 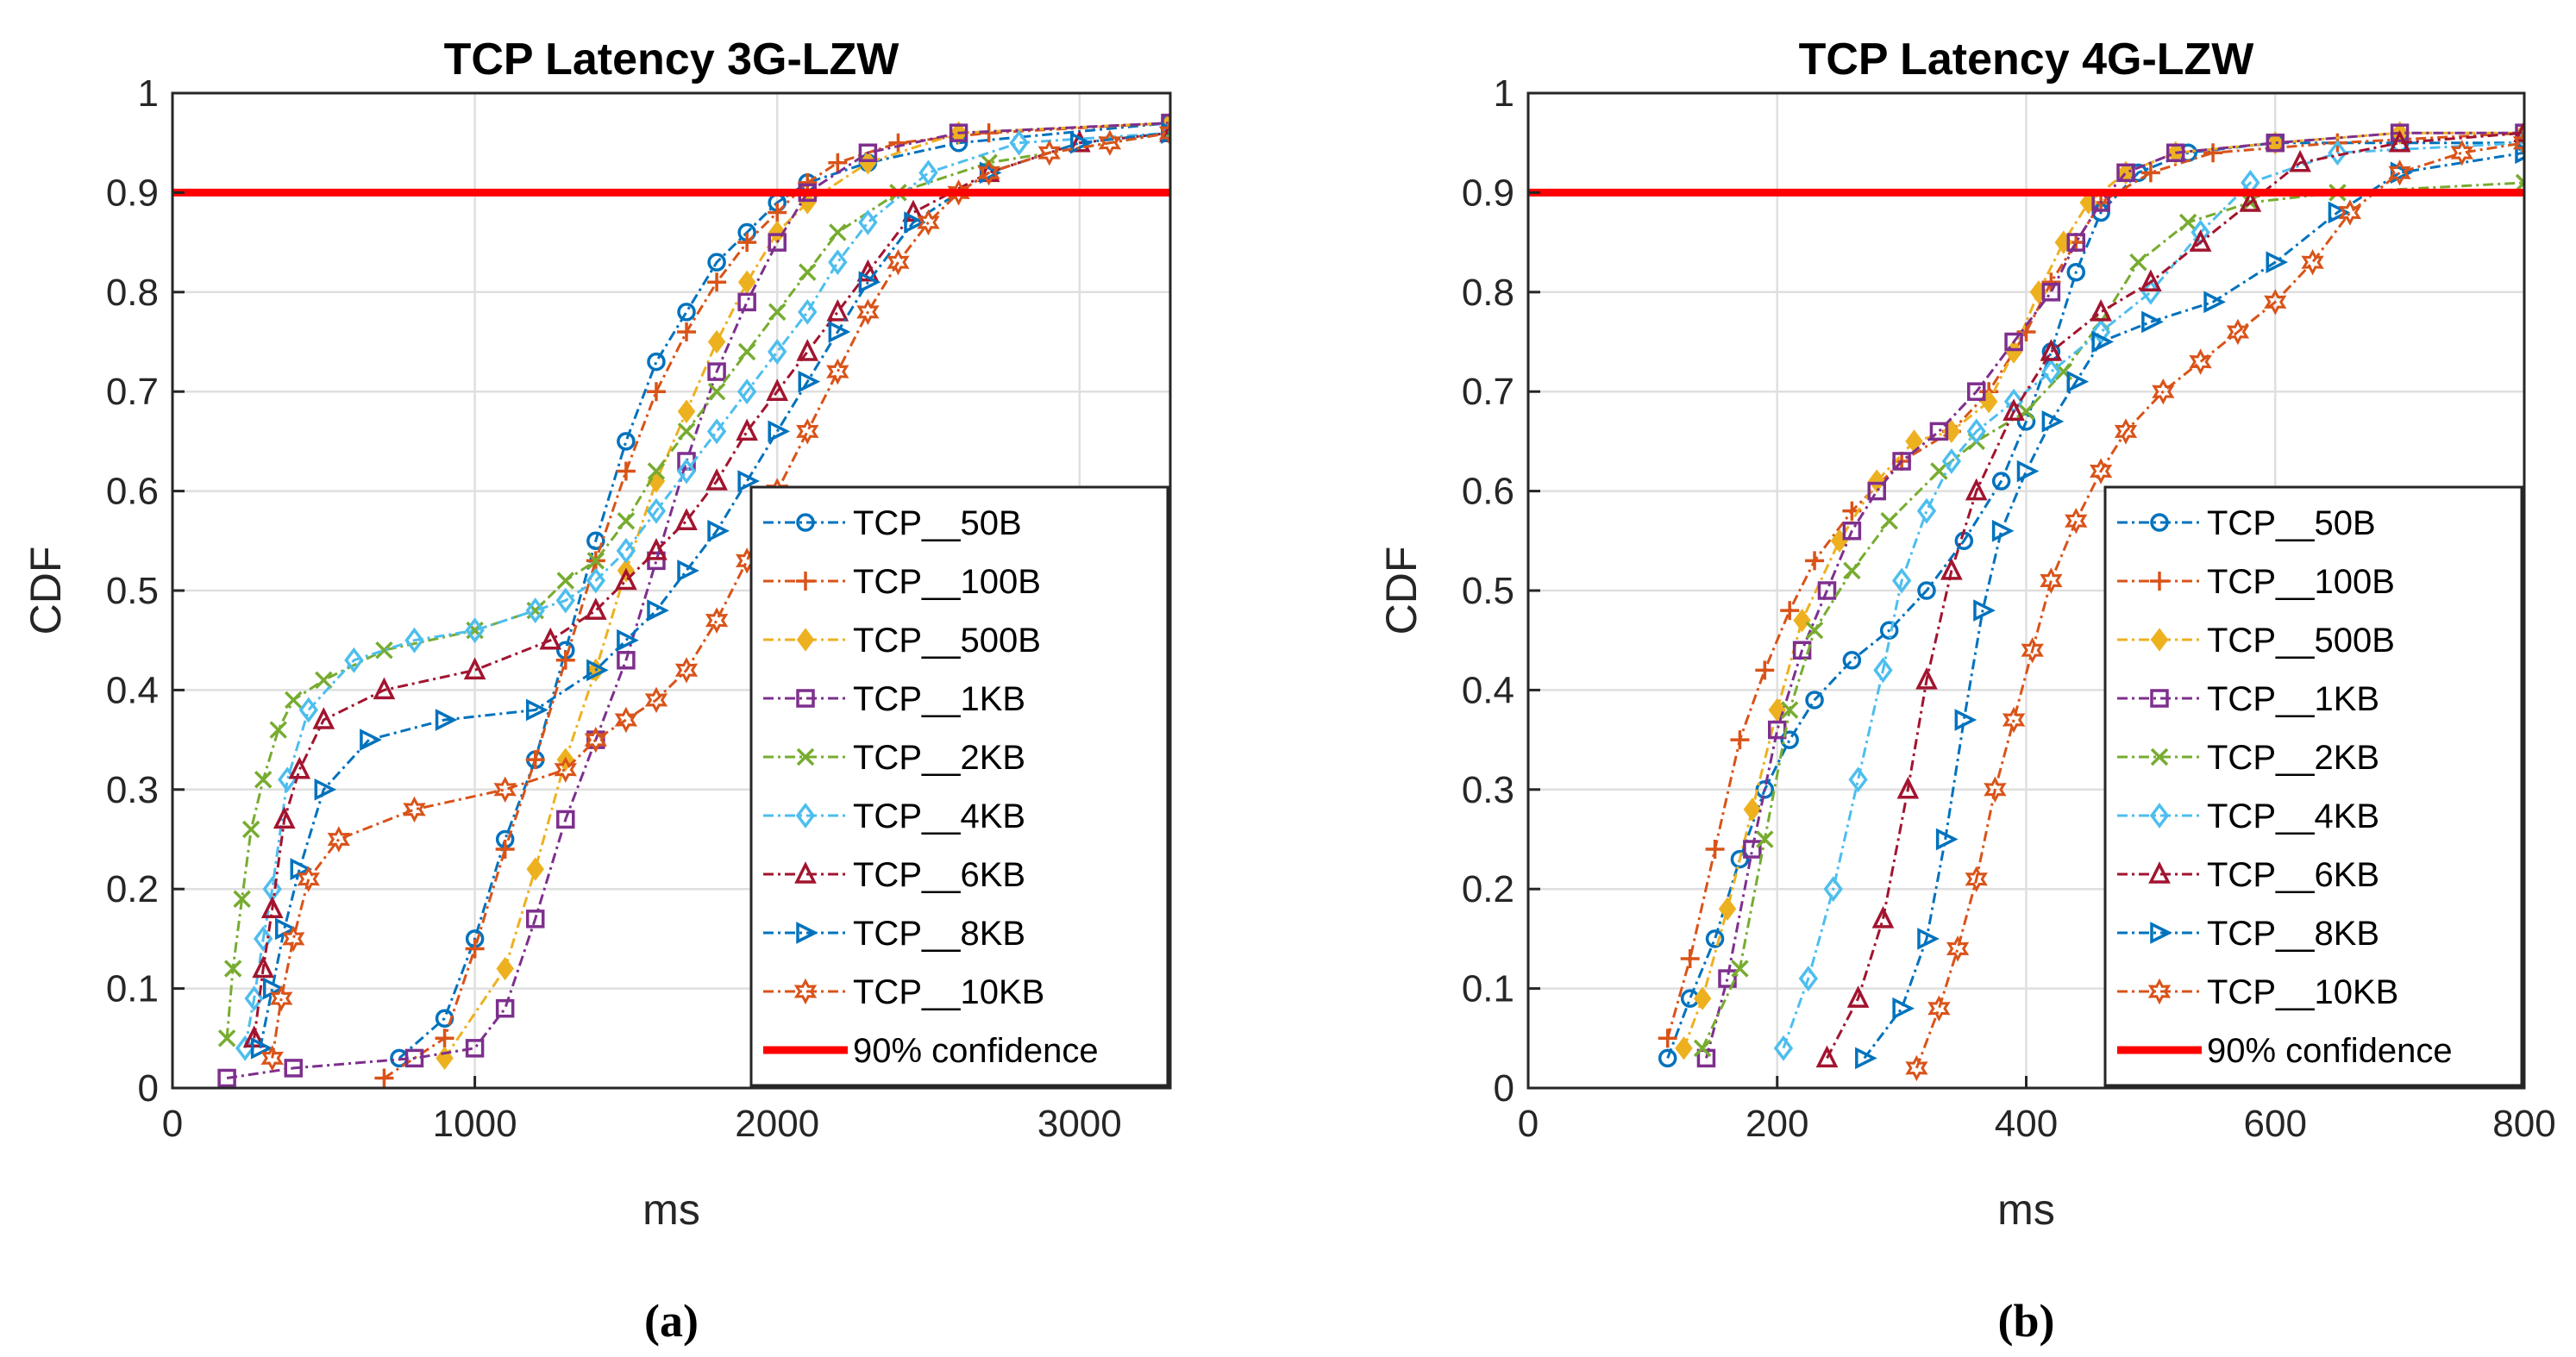 What do you see at coordinates (2246, 523) in the screenshot?
I see `legend-entry: TCP__50B` at bounding box center [2246, 523].